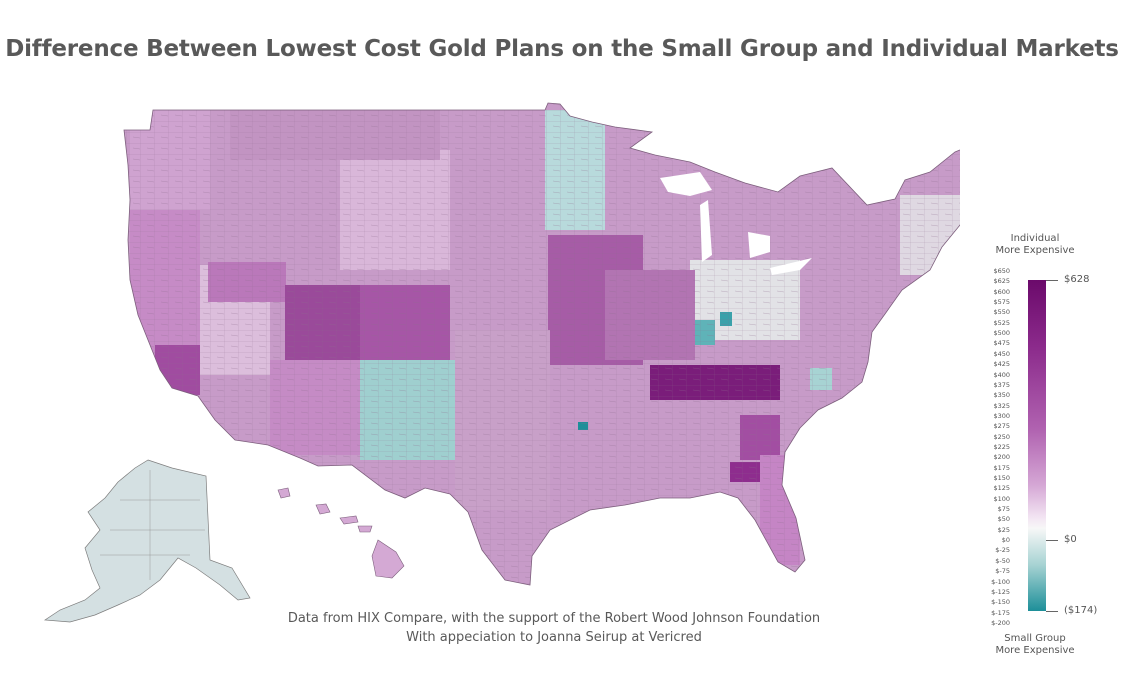 This screenshot has width=1124, height=674. Describe the element at coordinates (1001, 415) in the screenshot. I see `legend-tick-label: $300` at that location.